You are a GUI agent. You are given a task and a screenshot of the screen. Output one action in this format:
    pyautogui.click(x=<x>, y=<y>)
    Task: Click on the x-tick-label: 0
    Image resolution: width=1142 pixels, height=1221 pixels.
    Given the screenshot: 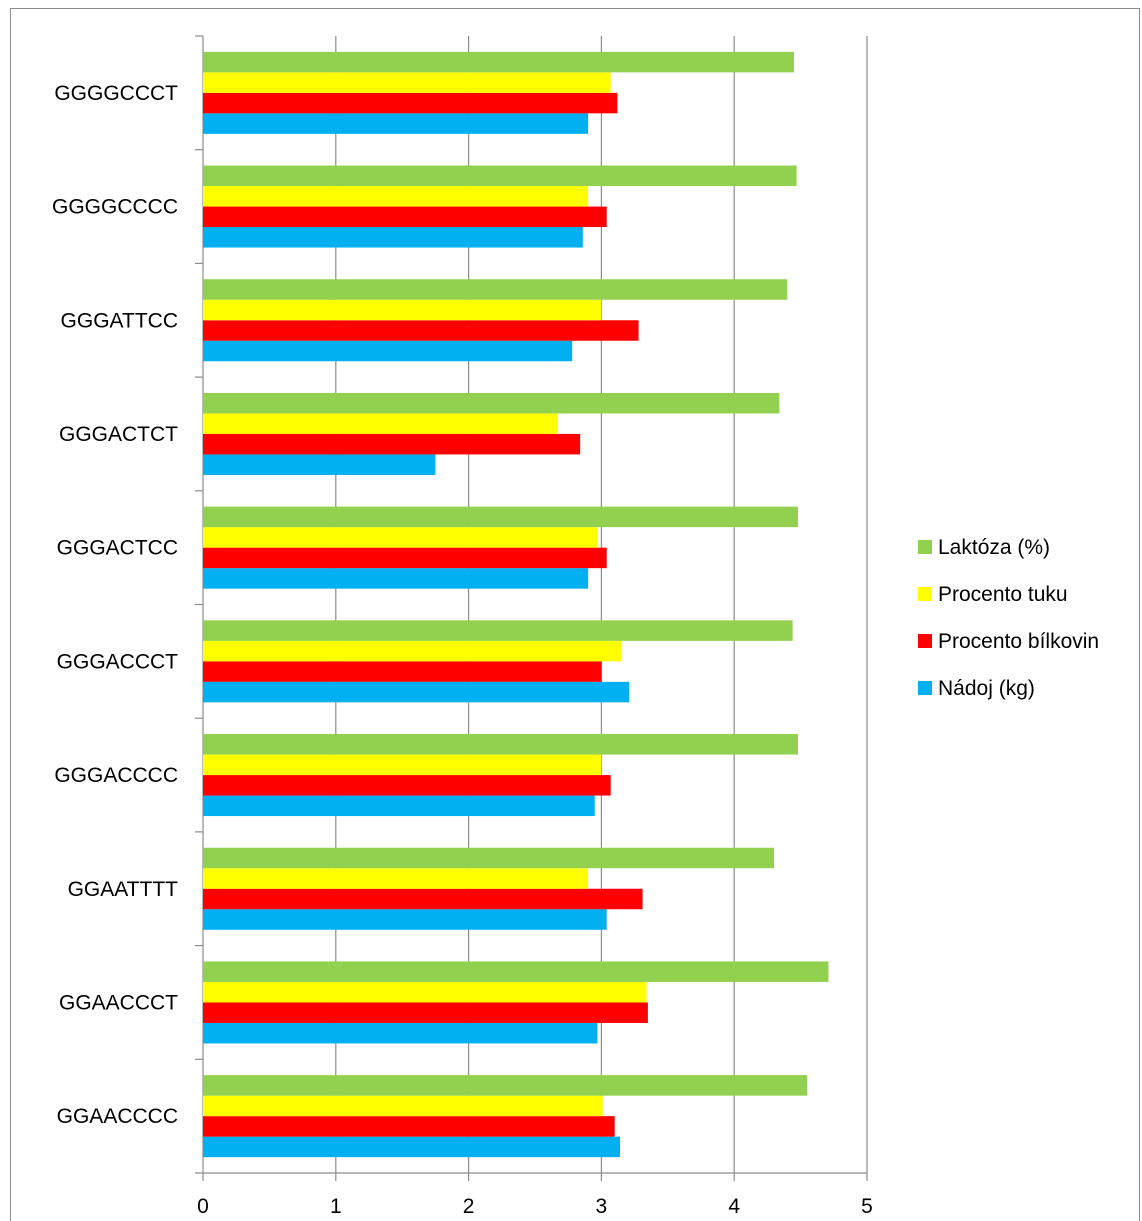 What is the action you would take?
    pyautogui.click(x=203, y=1206)
    